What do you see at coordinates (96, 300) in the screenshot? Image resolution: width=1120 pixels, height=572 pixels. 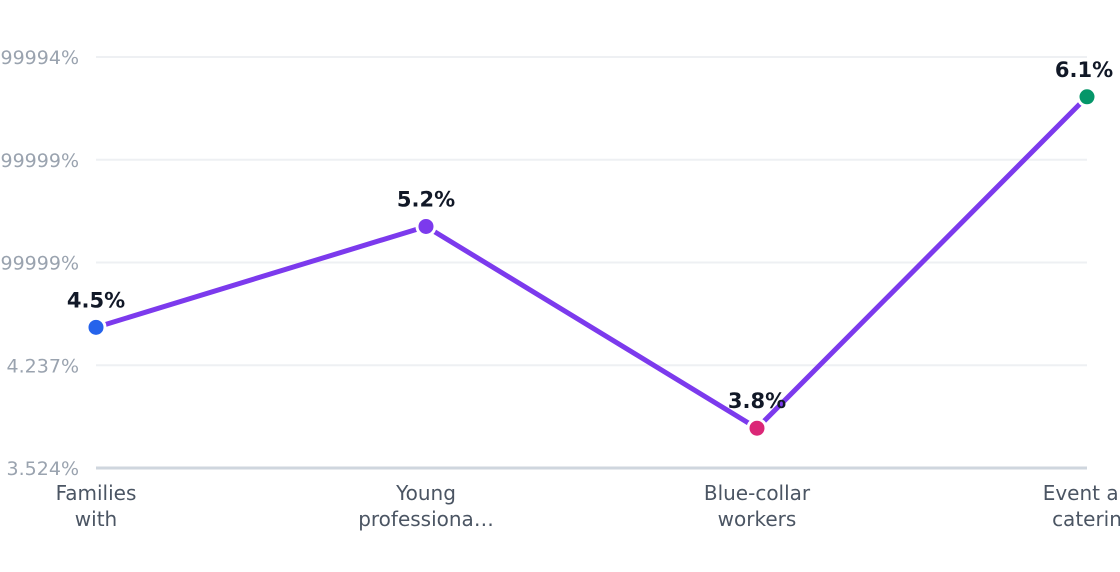 I see `data-label: 4.5%` at bounding box center [96, 300].